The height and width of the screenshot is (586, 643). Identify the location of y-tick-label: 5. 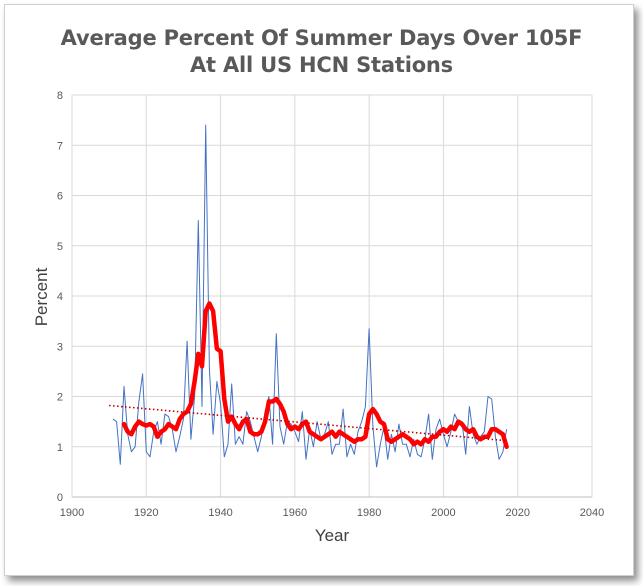
(60, 247).